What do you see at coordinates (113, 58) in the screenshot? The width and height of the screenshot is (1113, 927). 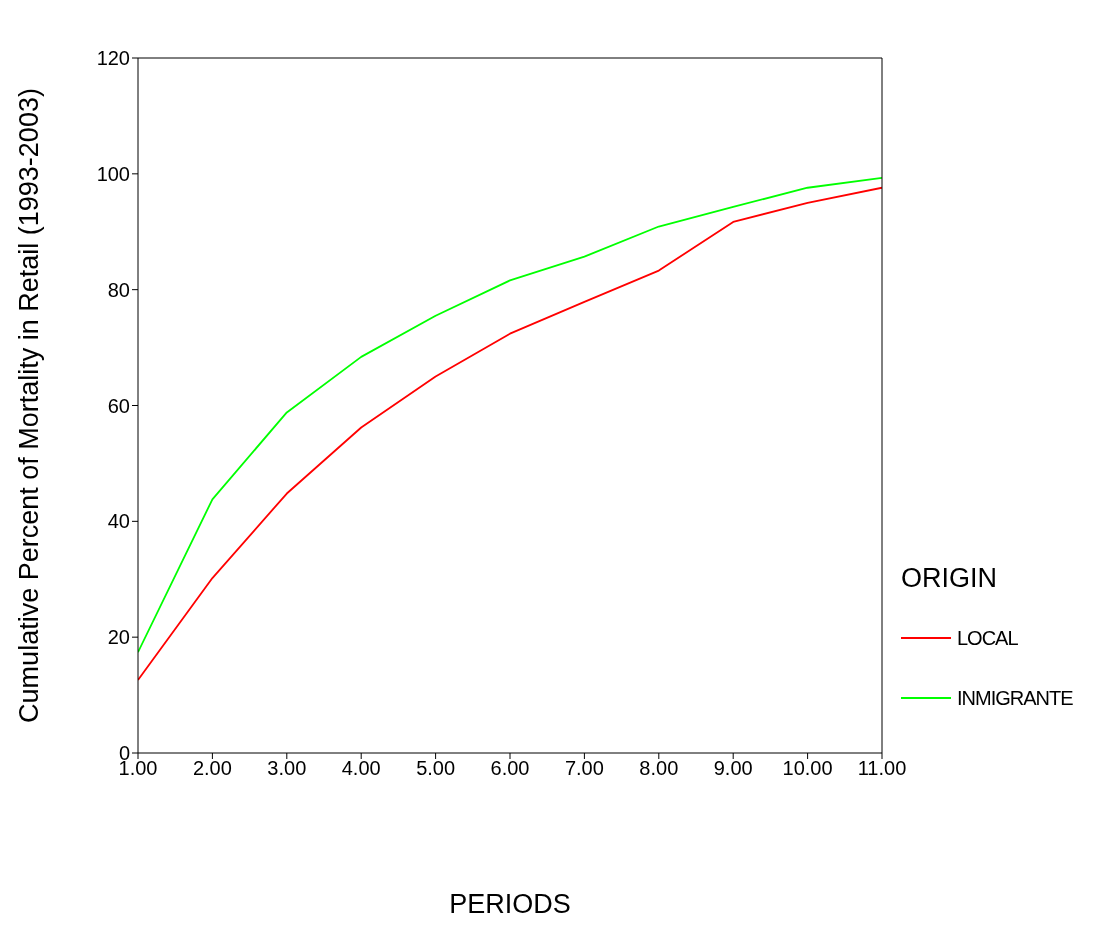 I see `y-tick-label: 120` at bounding box center [113, 58].